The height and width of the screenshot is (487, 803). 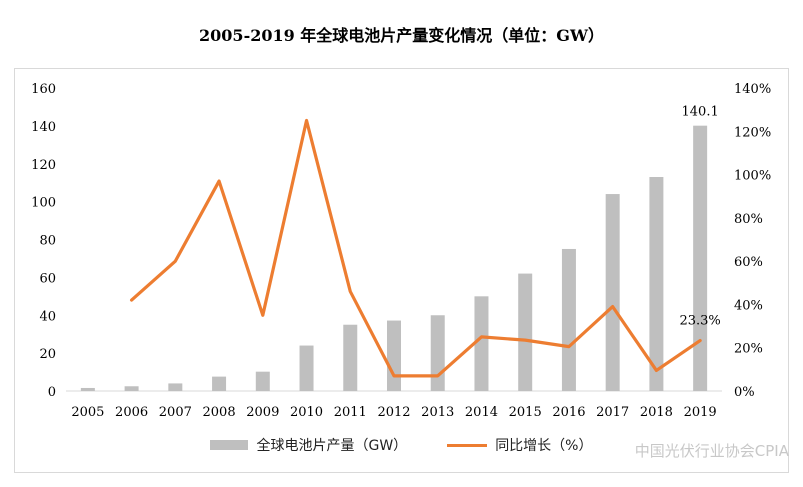 What do you see at coordinates (525, 412) in the screenshot?
I see `x-tick-label: 2015` at bounding box center [525, 412].